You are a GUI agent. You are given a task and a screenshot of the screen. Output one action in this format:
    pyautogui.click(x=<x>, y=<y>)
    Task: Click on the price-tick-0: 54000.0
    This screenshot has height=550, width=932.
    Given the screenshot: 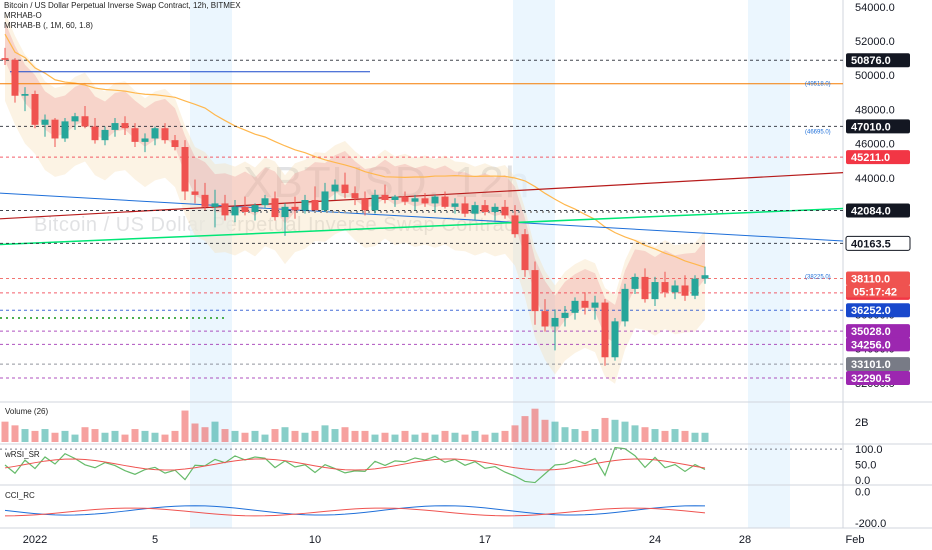 What is the action you would take?
    pyautogui.click(x=875, y=8)
    